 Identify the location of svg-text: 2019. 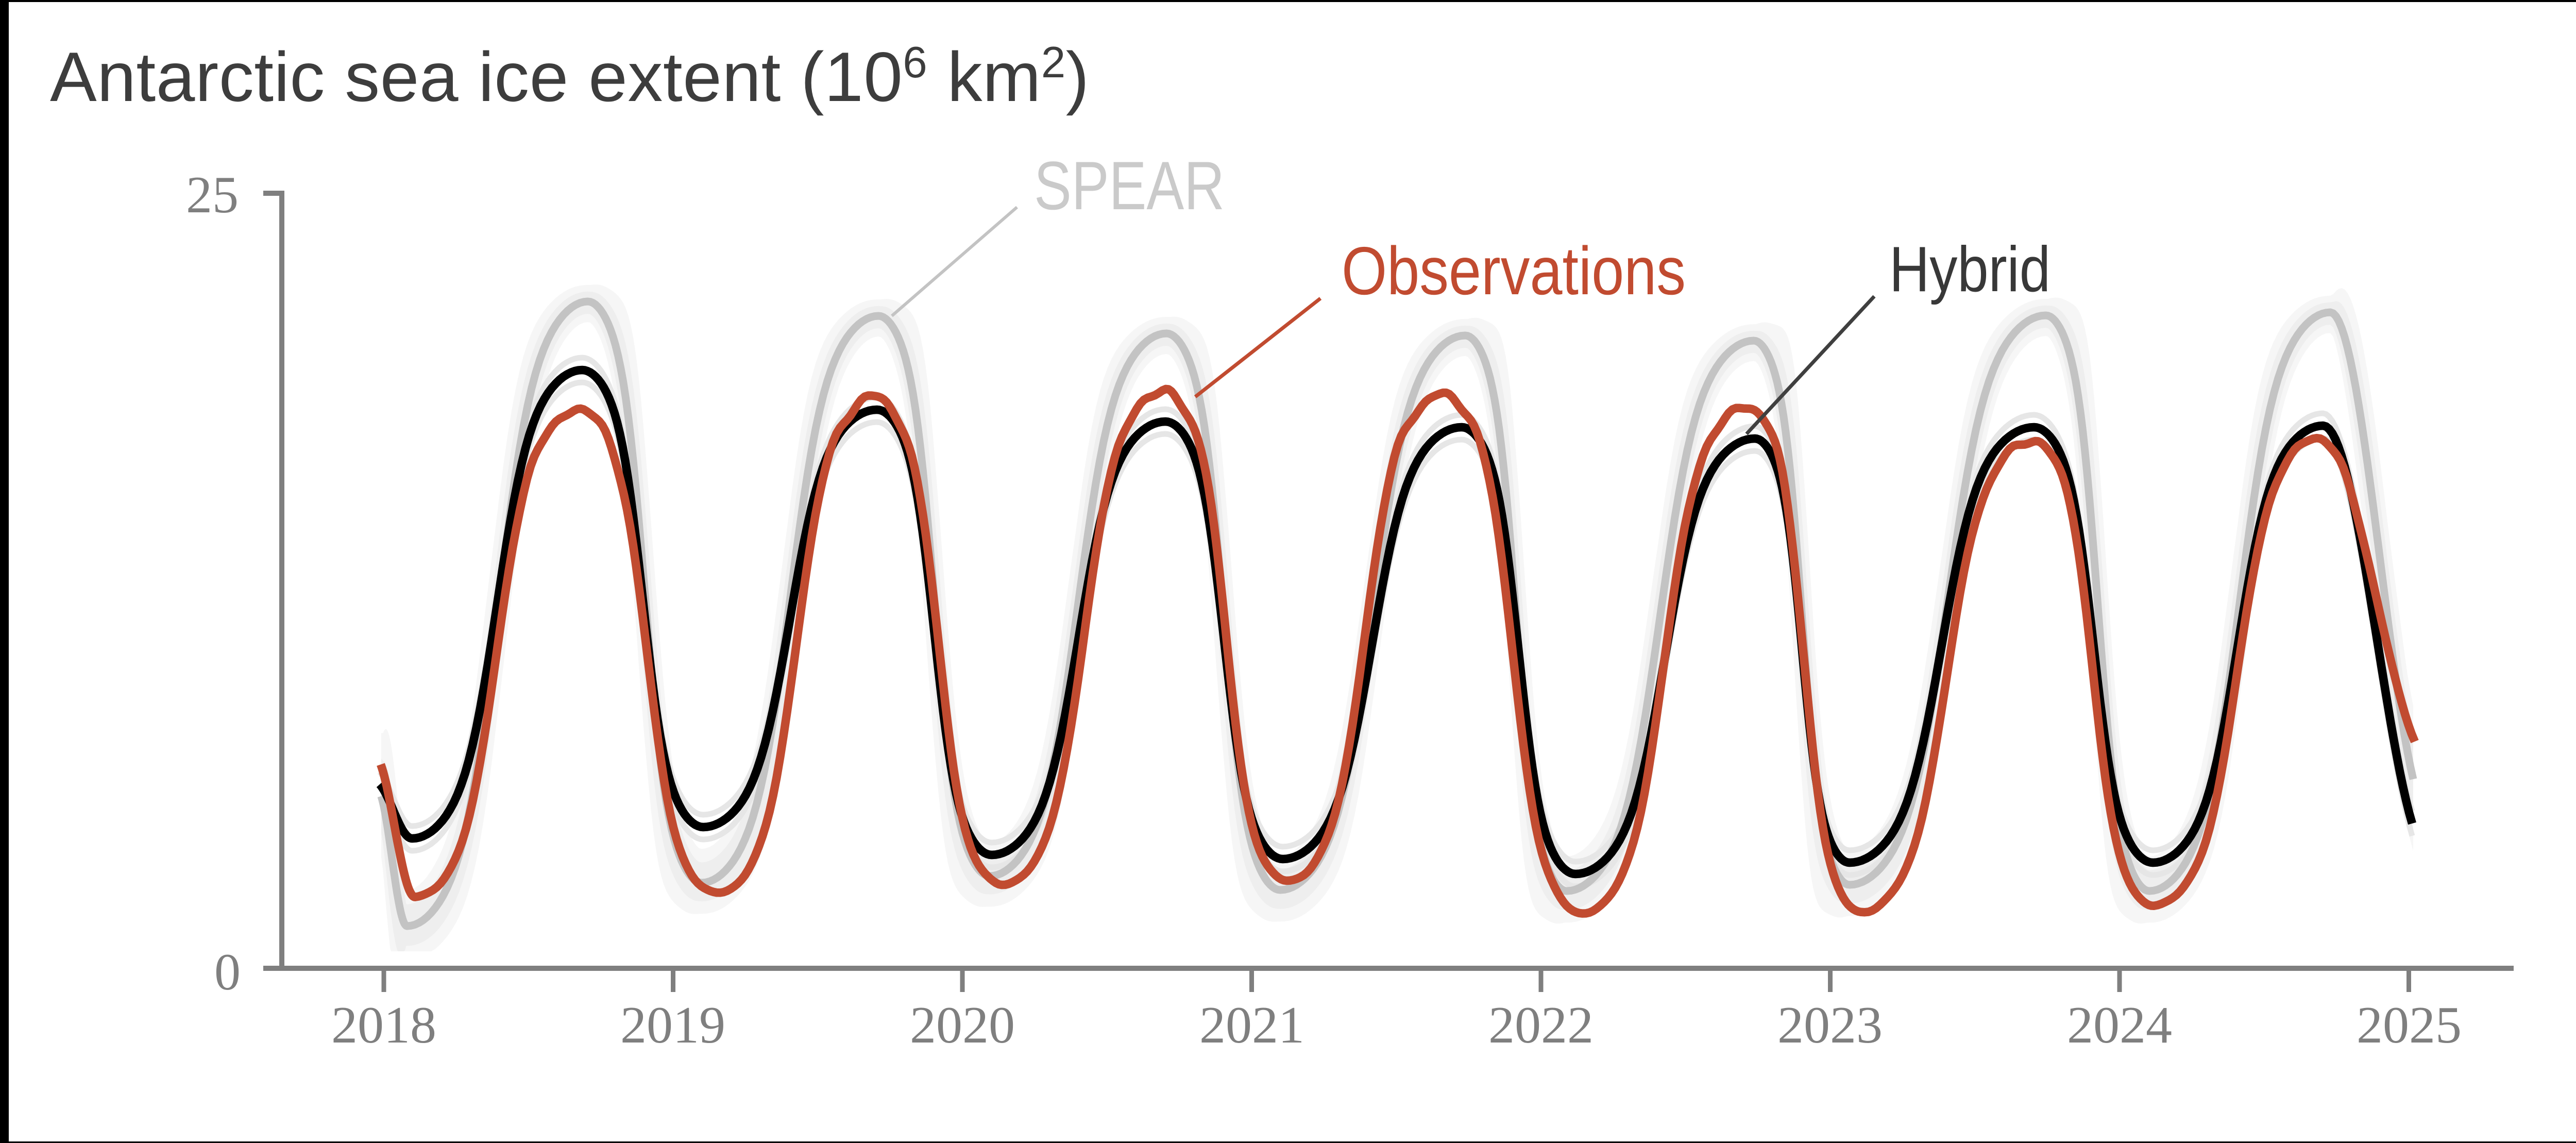
(672, 1025).